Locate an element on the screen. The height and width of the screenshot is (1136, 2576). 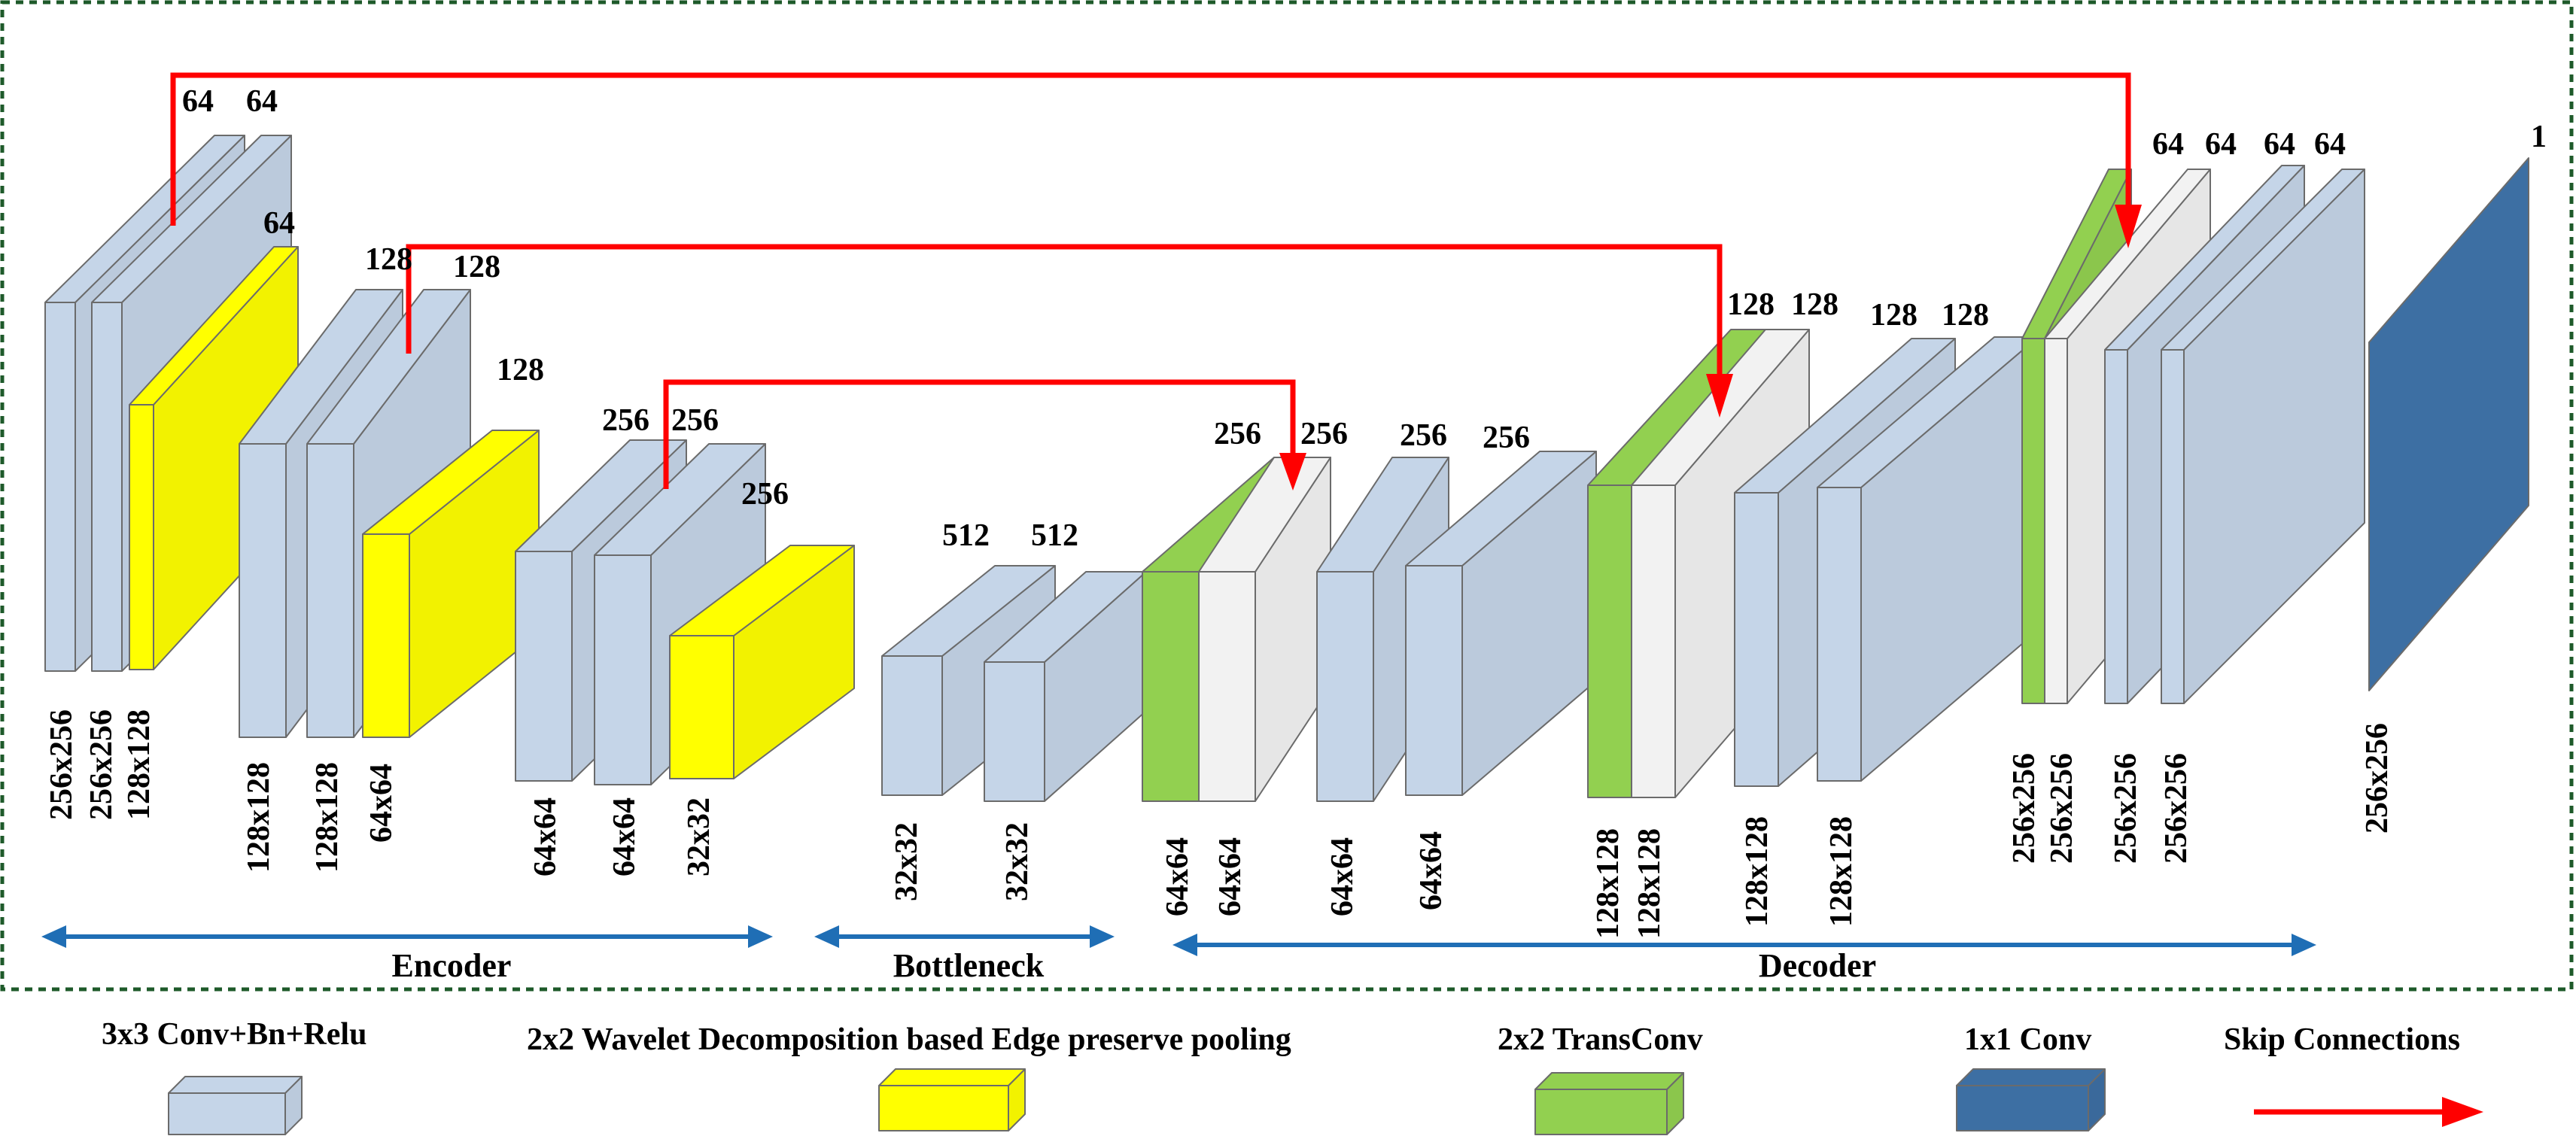
legend-conv-label: 3x3 Conv+Bn+Relu is located at coordinates (234, 1034).